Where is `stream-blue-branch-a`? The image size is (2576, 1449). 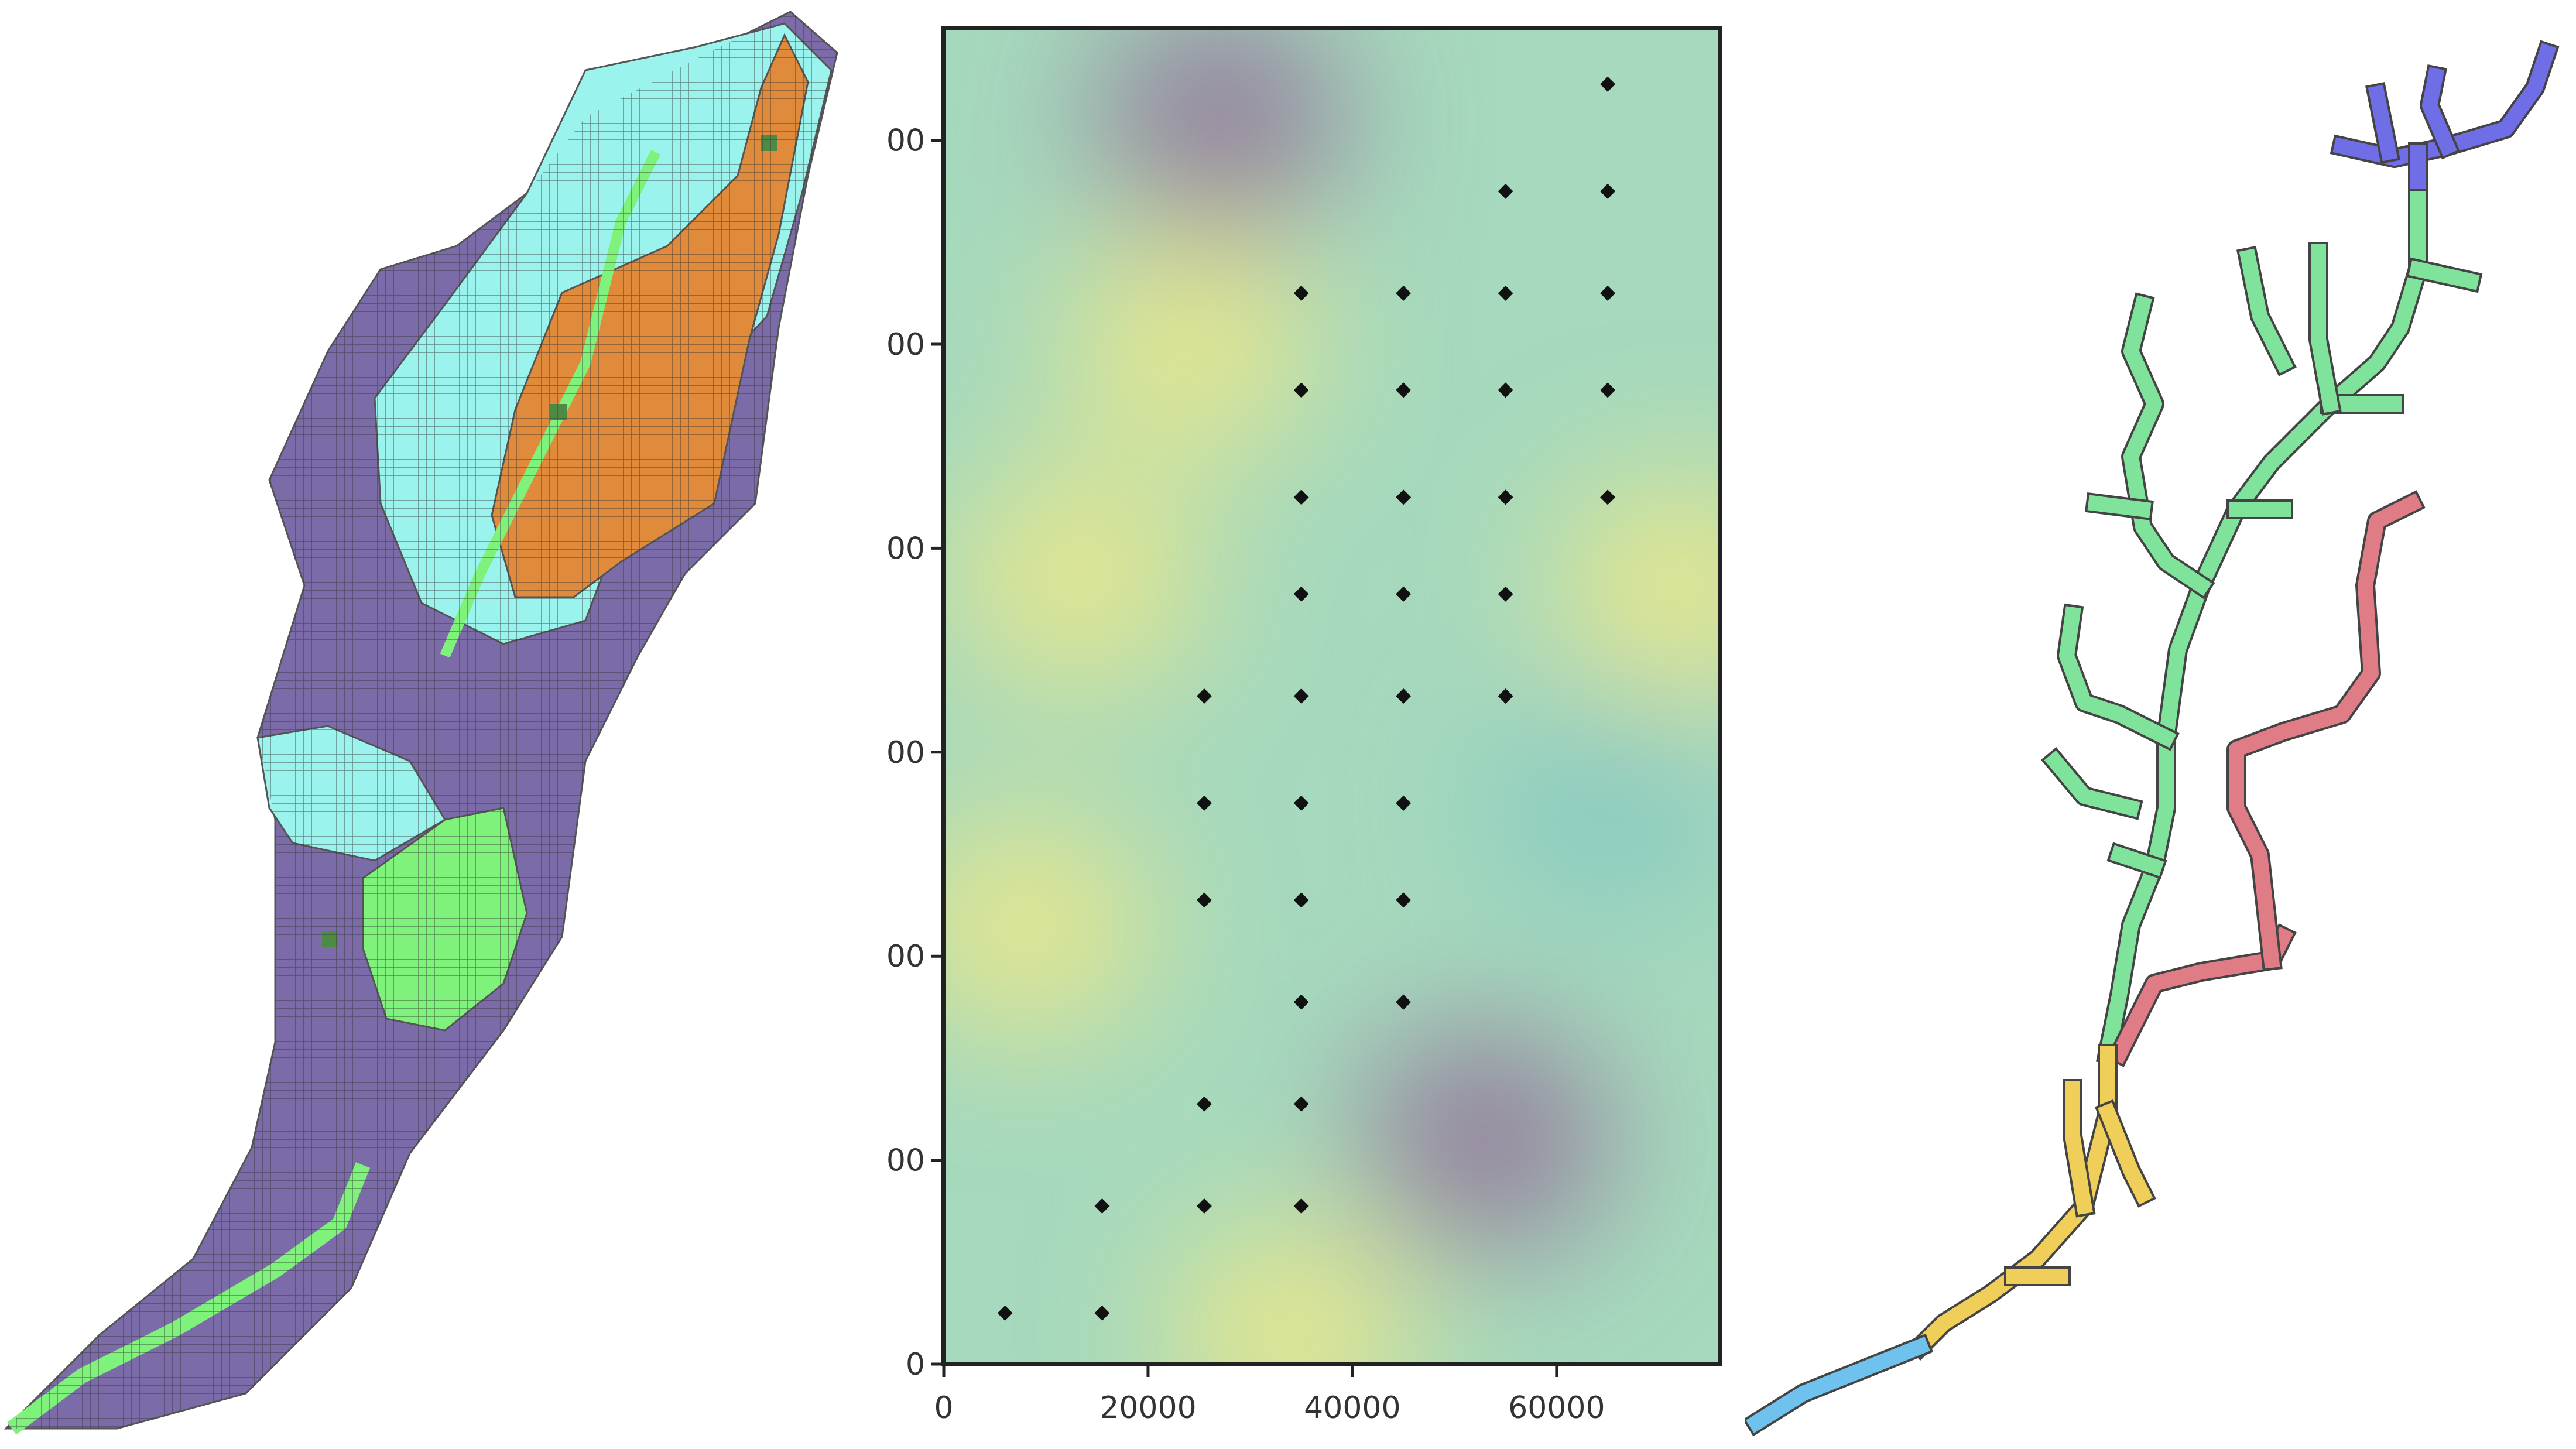
stream-blue-branch-a is located at coordinates (2440, 112).